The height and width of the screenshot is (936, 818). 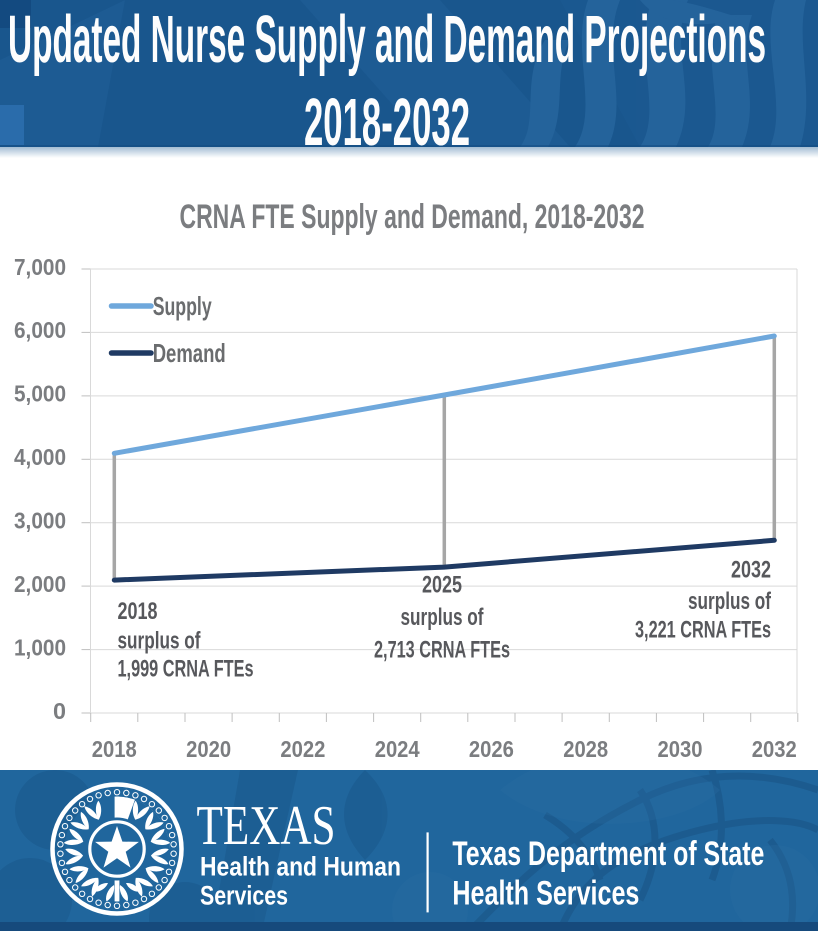 I want to click on svg-text: 2020, so click(x=208, y=749).